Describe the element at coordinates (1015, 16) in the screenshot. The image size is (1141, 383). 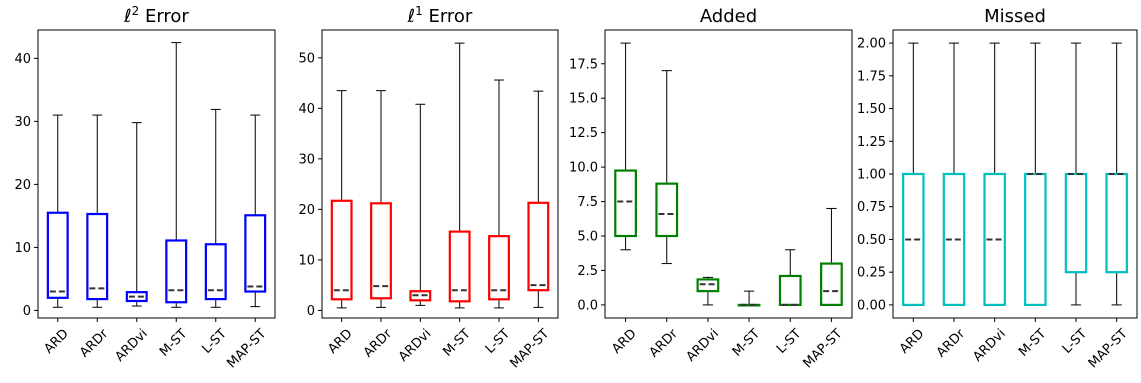
I see `chart-title: Missed` at that location.